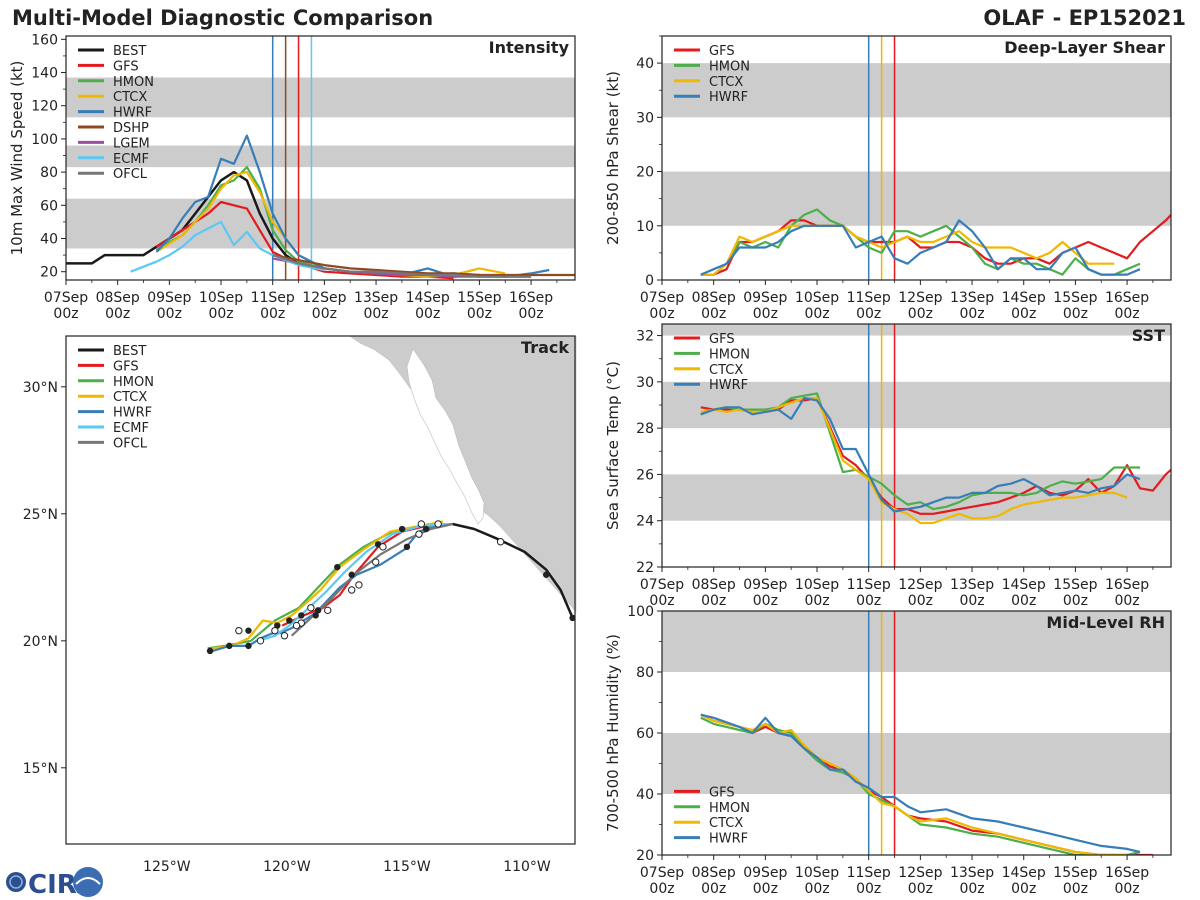 The height and width of the screenshot is (900, 1200). I want to click on y-tick-label: 15°N, so click(40, 769).